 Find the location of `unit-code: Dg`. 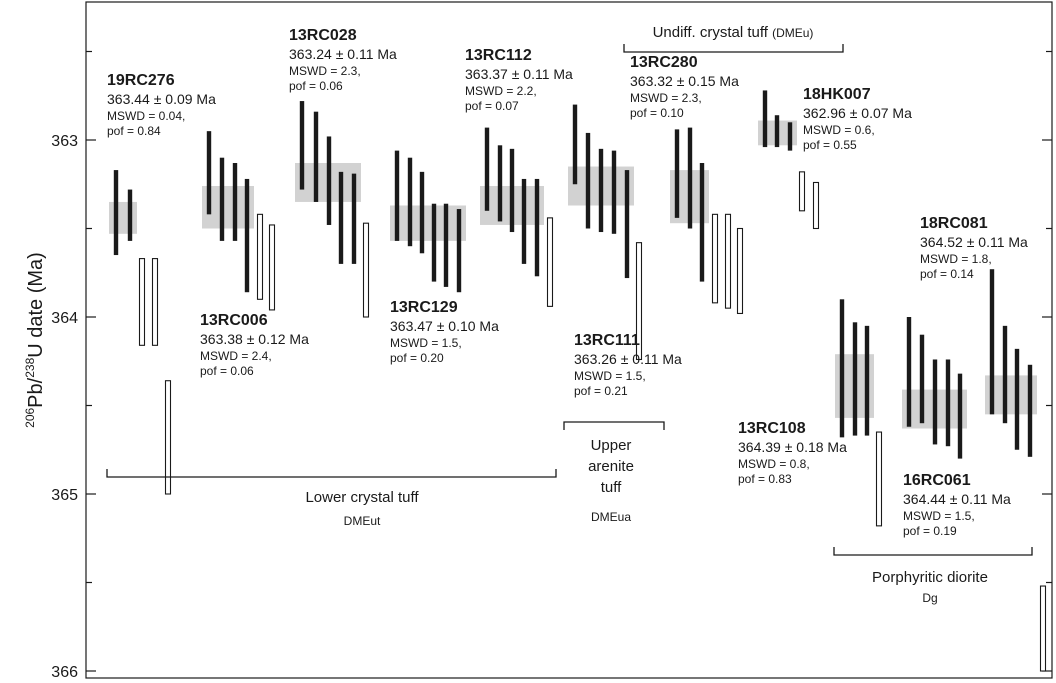

unit-code: Dg is located at coordinates (929, 598).